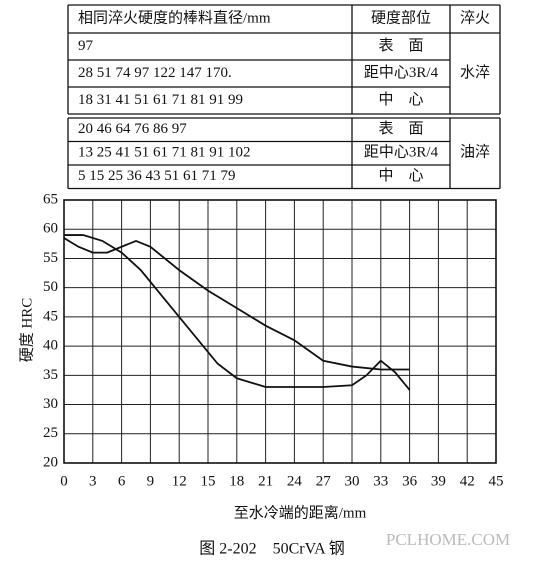 The image size is (544, 570). Describe the element at coordinates (380, 481) in the screenshot. I see `x-tick-label: 33` at that location.